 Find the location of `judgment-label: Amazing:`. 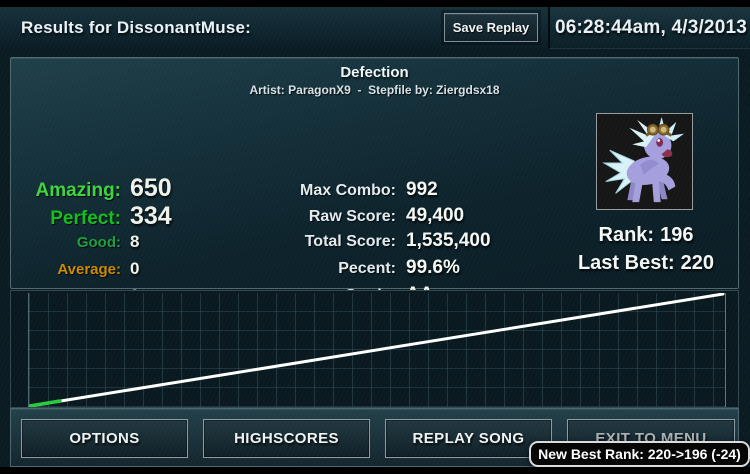

judgment-label: Amazing: is located at coordinates (78, 190).